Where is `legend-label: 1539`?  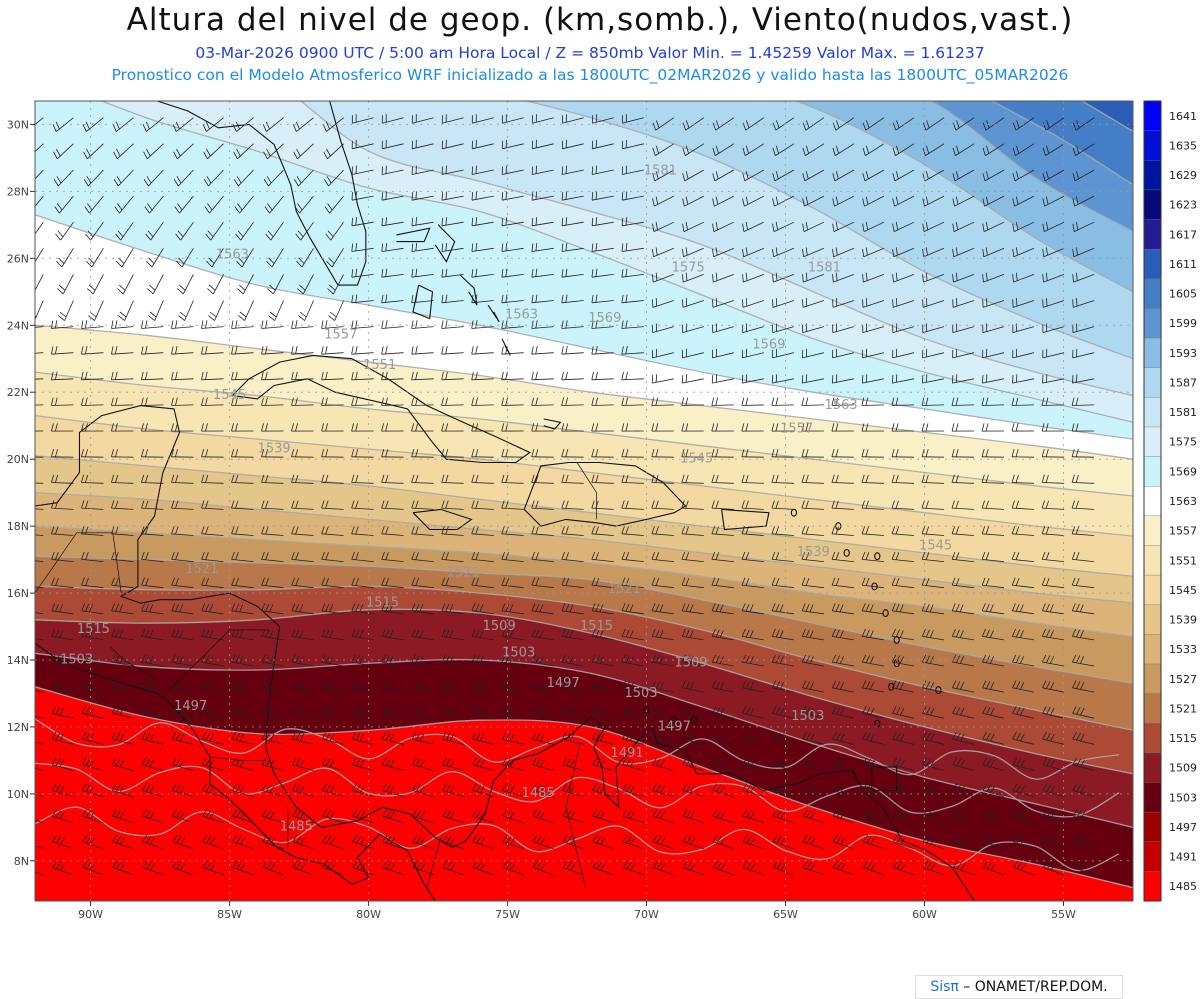 legend-label: 1539 is located at coordinates (1183, 620).